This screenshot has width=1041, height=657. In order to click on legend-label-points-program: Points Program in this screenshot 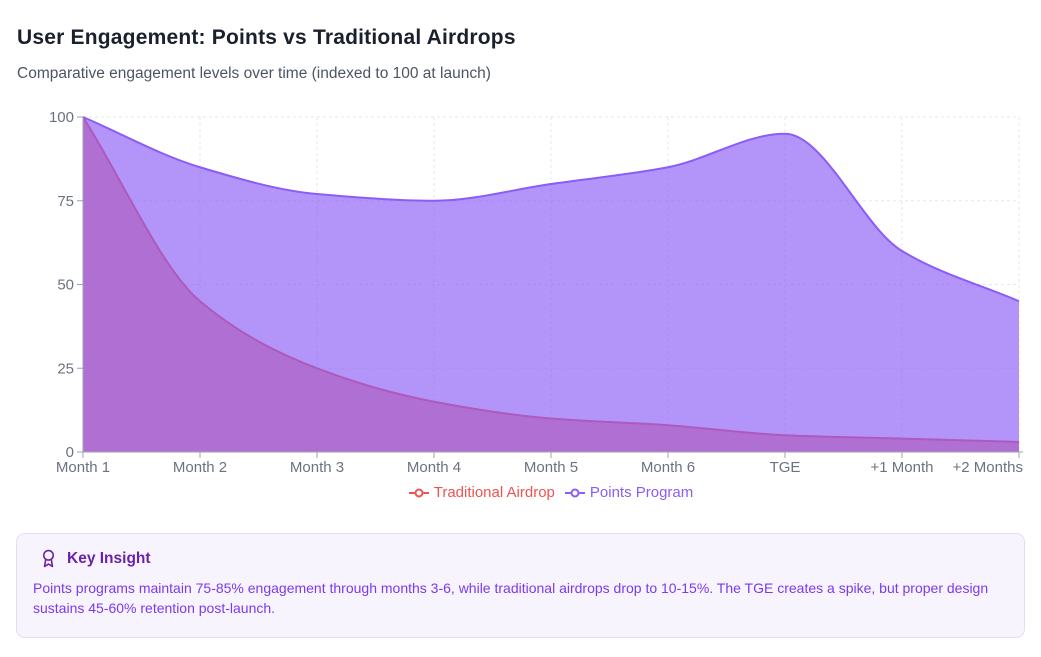, I will do `click(641, 492)`.